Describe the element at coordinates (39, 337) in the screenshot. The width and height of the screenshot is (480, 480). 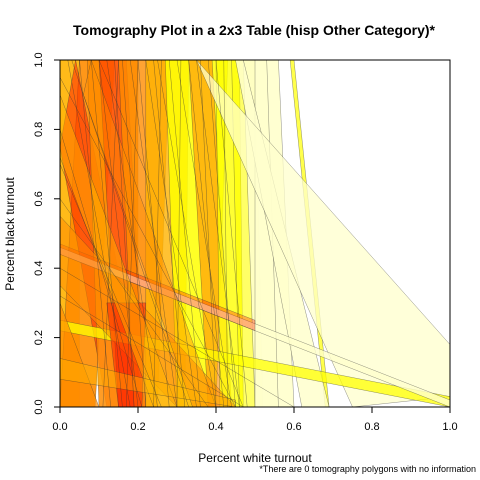
I see `y-tick-label: 0.2` at that location.